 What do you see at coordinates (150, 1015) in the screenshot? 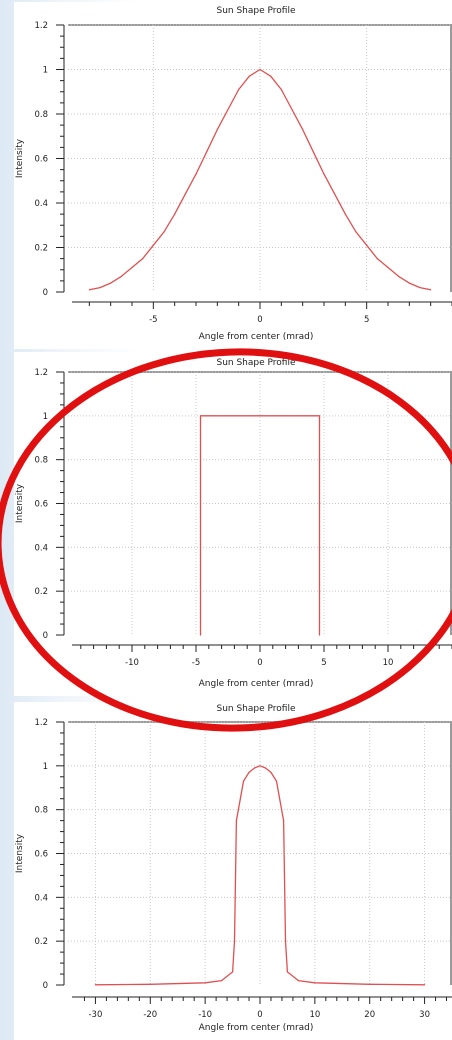
I see `x-tick-label: -20` at bounding box center [150, 1015].